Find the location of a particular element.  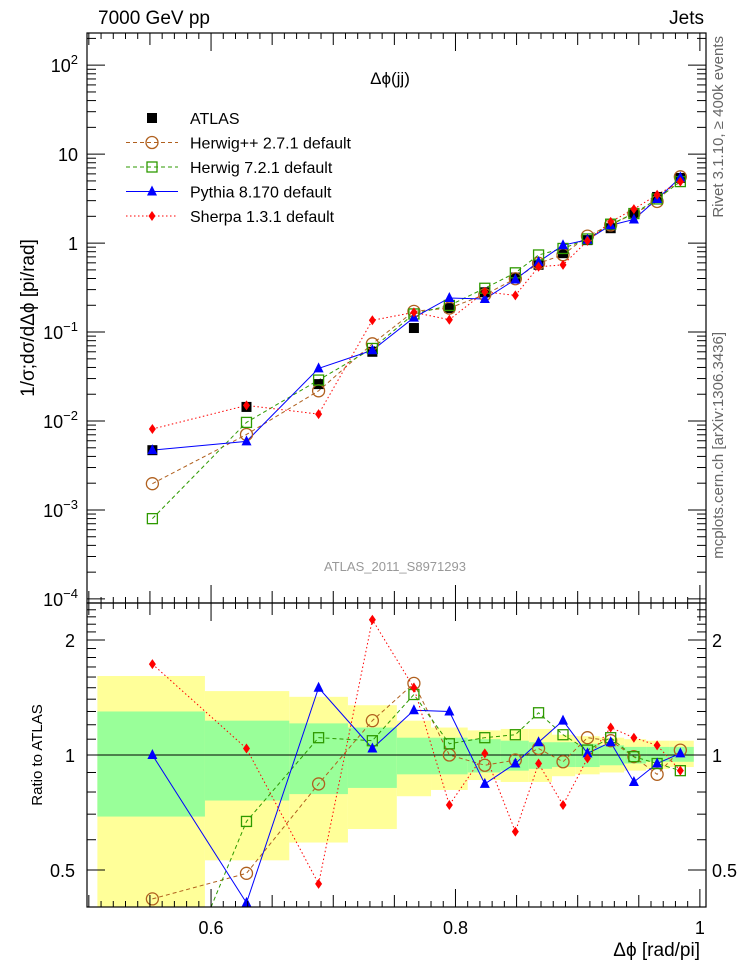

legend-atlas-marker is located at coordinates (152, 118).